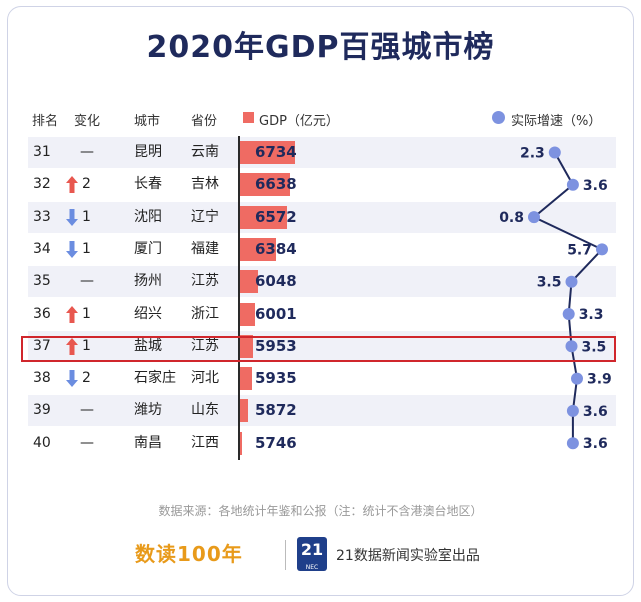  I want to click on publisher-badge: 21, so click(312, 554).